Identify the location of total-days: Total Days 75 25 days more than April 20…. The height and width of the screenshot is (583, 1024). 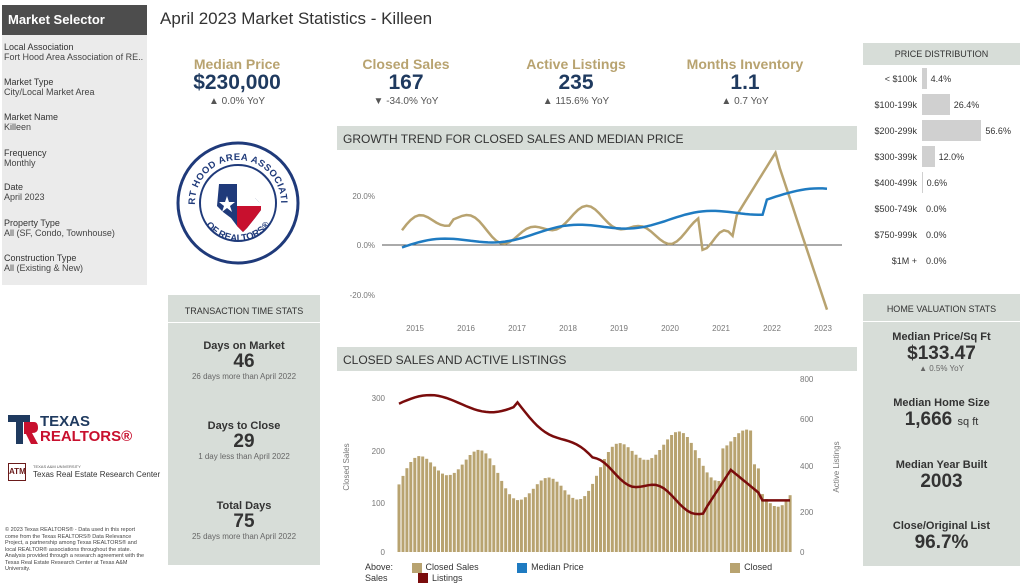
(244, 520).